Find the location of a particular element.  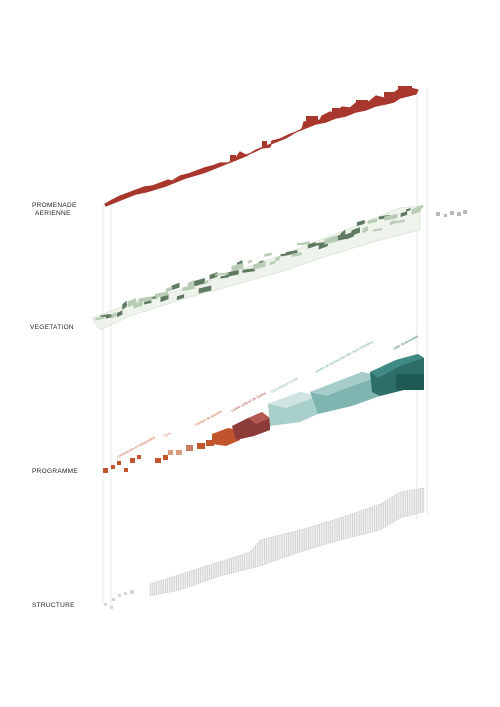

programme-block-culturel-top is located at coordinates (259, 418).